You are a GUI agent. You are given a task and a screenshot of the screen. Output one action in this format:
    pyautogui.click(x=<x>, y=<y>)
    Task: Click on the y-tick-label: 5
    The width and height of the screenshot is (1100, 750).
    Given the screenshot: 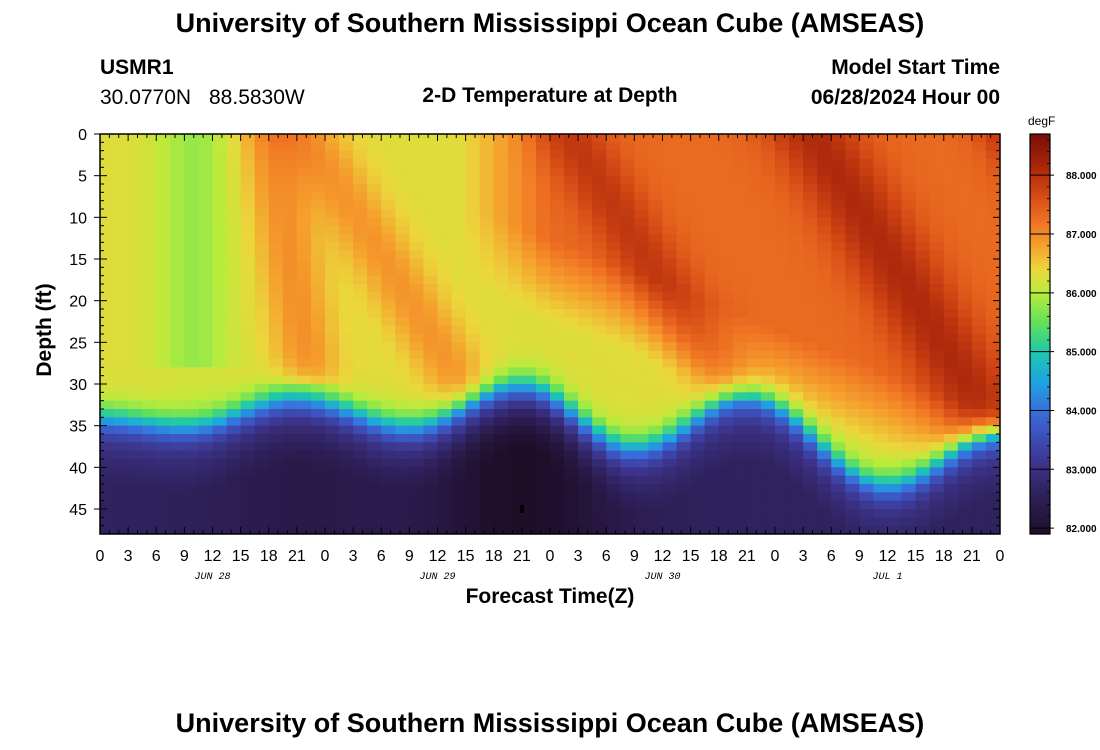 What is the action you would take?
    pyautogui.click(x=82, y=177)
    